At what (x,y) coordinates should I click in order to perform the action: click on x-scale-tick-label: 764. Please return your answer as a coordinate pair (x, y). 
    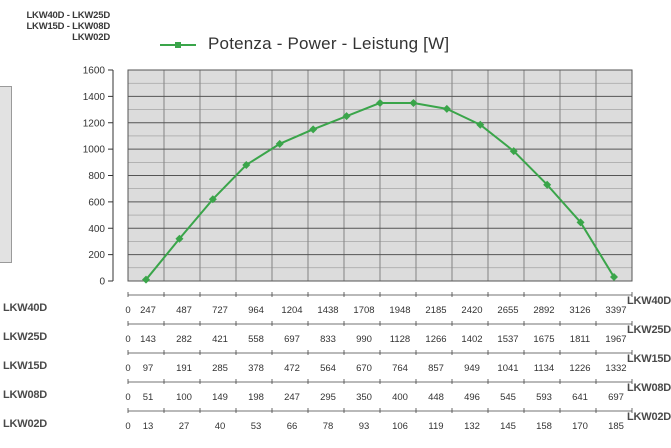
    Looking at the image, I should click on (400, 368).